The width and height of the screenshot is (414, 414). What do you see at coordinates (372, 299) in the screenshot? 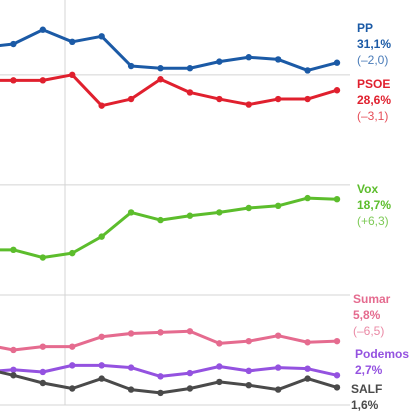
I see `legend-name: Sumar` at bounding box center [372, 299].